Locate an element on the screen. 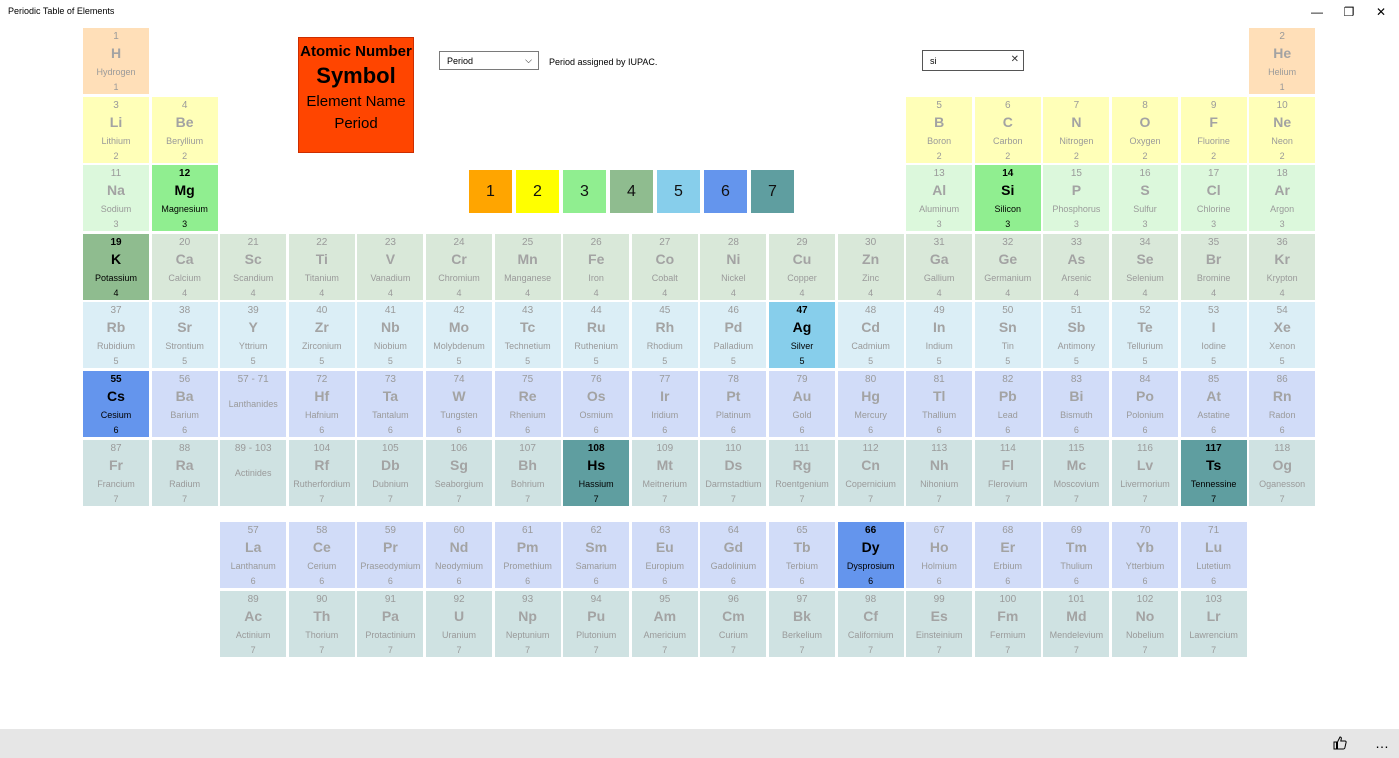 Image resolution: width=1399 pixels, height=758 pixels. element-cell-pr: 59 Pr Praseodymium 6 is located at coordinates (390, 555).